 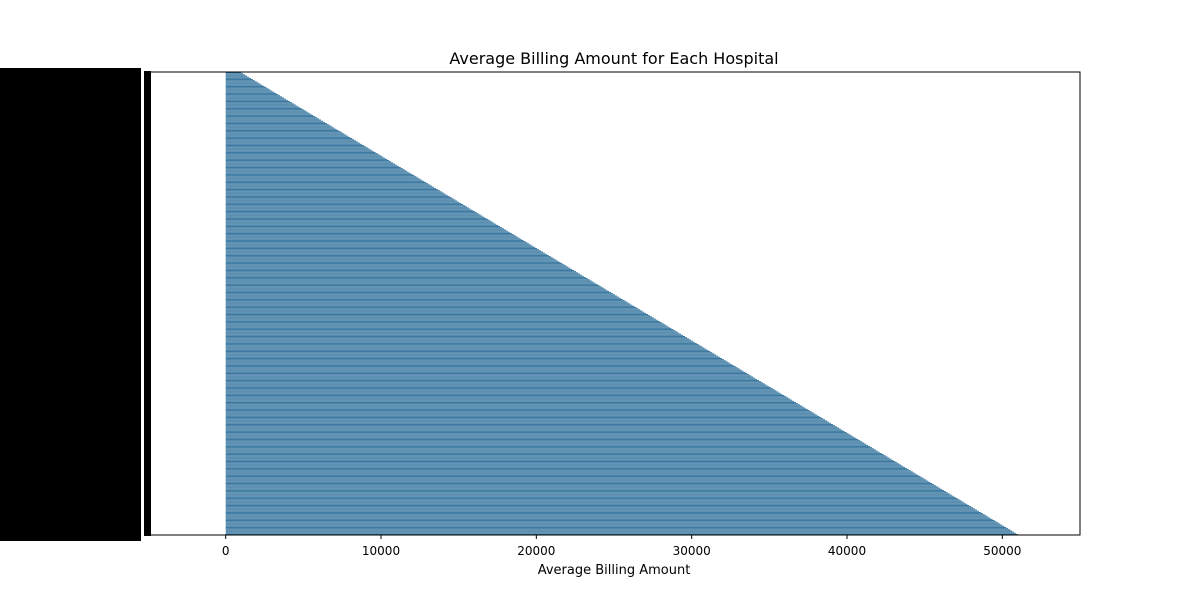 What do you see at coordinates (75, 304) in the screenshot?
I see `category-labels-block` at bounding box center [75, 304].